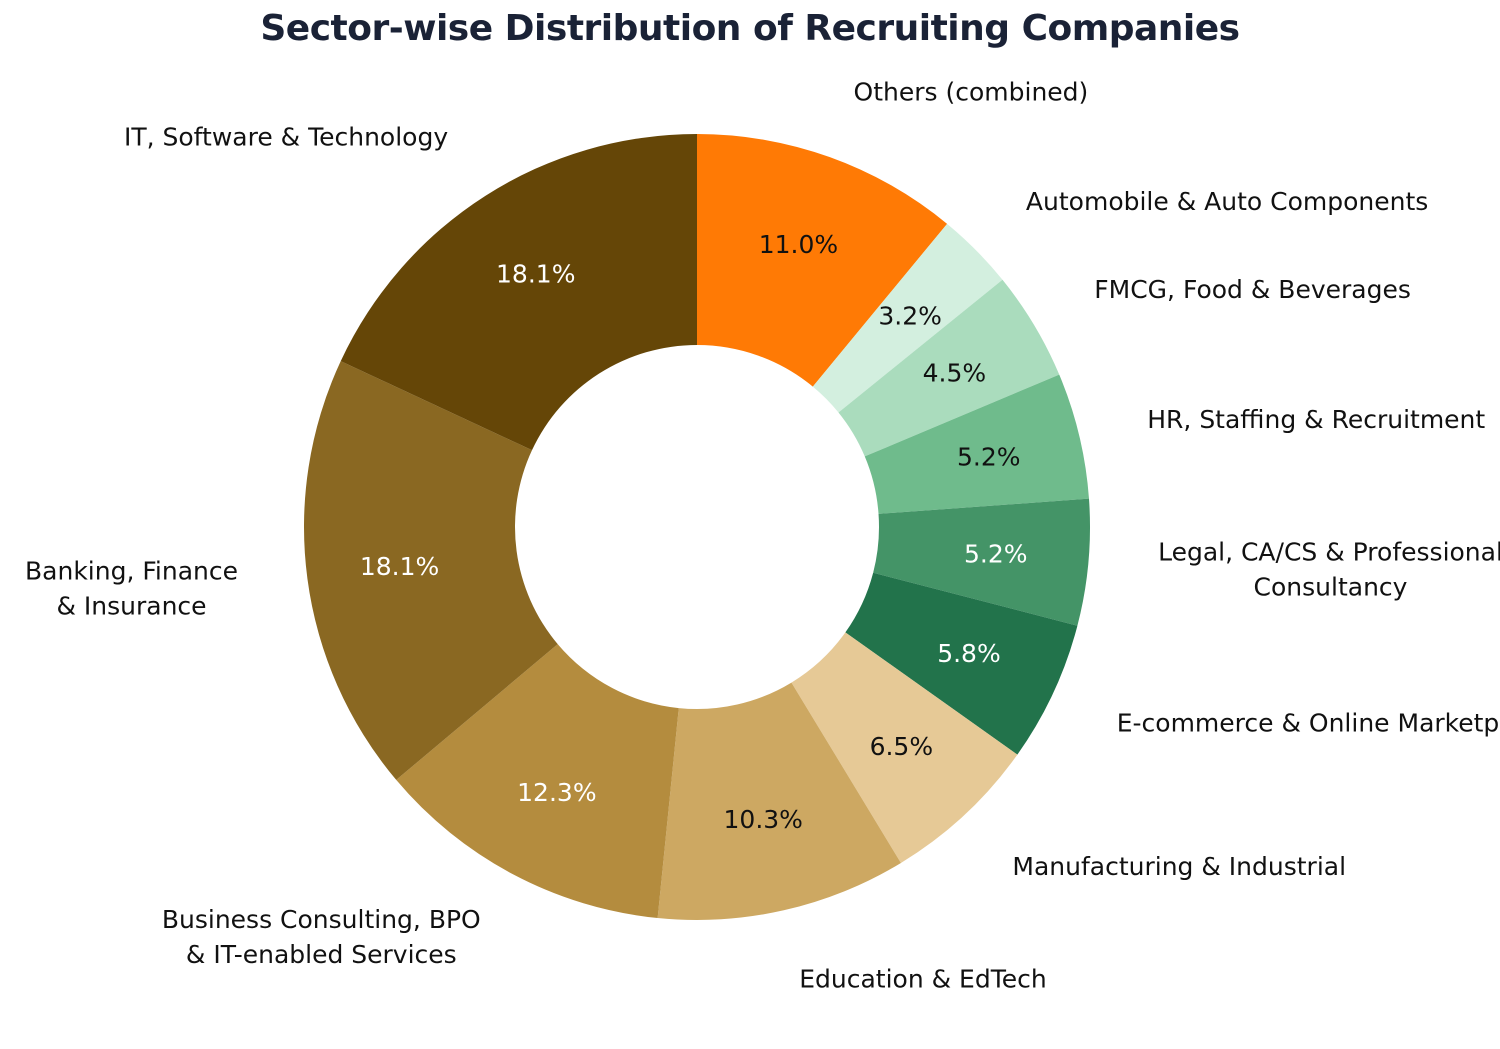 The width and height of the screenshot is (1500, 1049). Describe the element at coordinates (286, 136) in the screenshot. I see `category-label-it-software-and-technology: IT, Software & Technology` at that location.